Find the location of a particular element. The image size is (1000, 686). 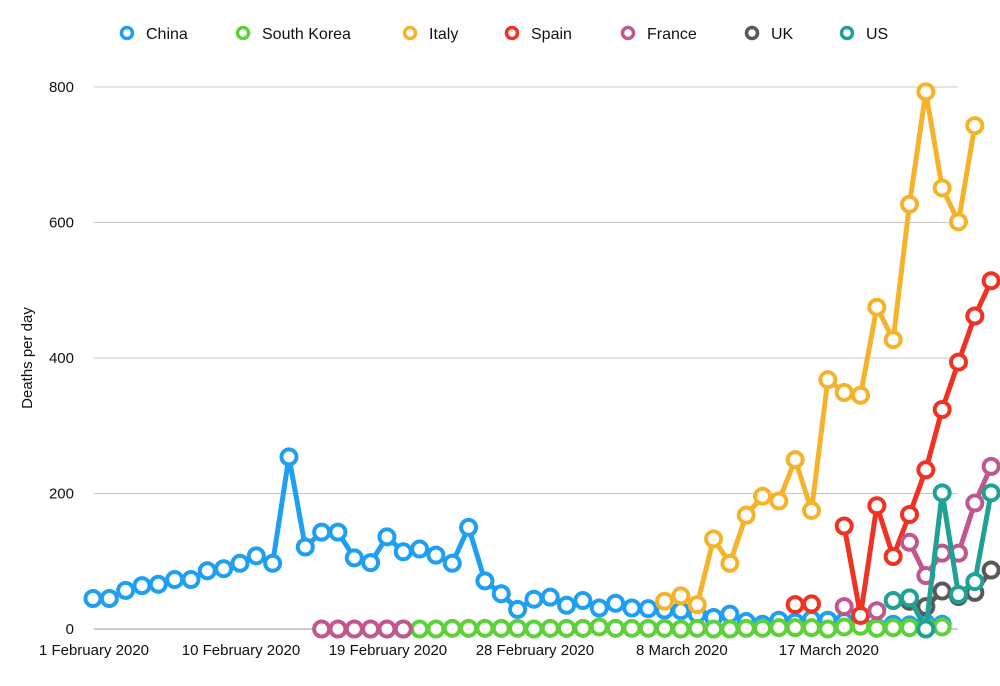

legend-item: Italy is located at coordinates (430, 34).